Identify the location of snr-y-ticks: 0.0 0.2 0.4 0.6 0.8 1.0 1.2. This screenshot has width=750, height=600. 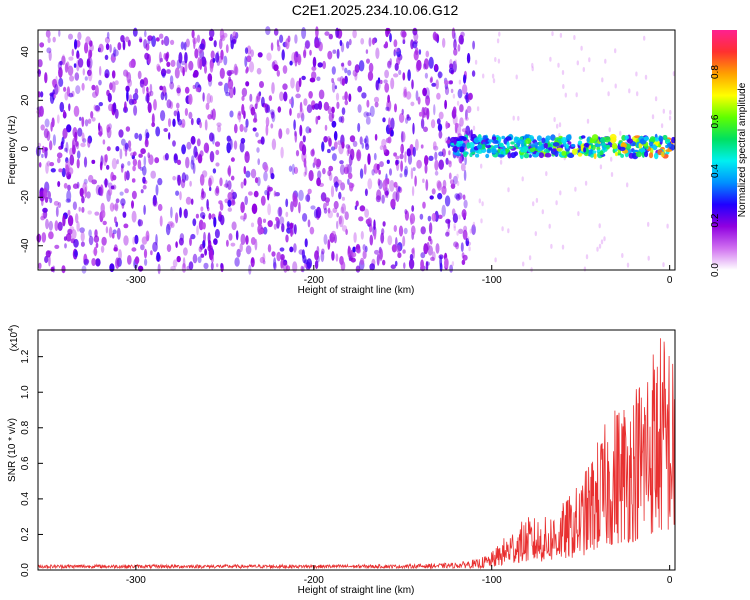
(31, 463).